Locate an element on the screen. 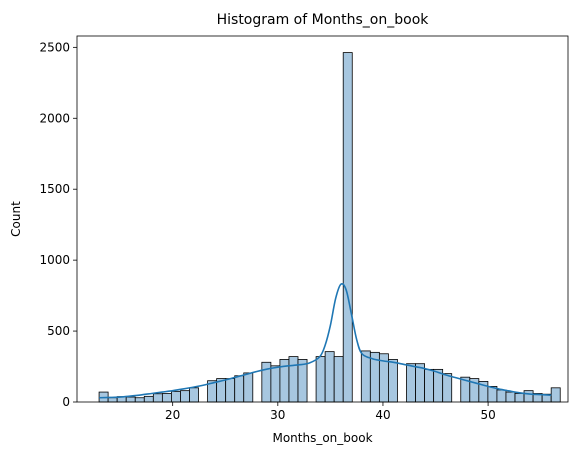  y-axis-label: Count is located at coordinates (16, 219).